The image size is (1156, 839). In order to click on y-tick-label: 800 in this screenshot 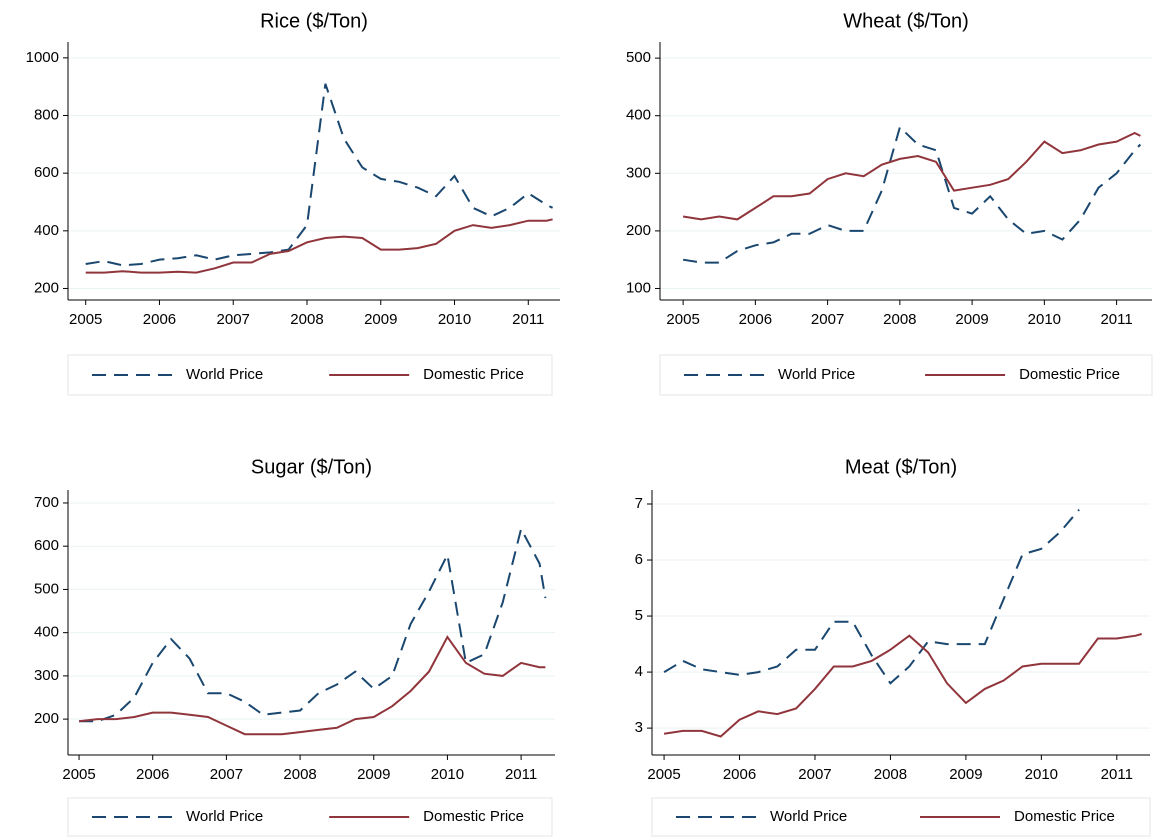, I will do `click(46, 114)`.